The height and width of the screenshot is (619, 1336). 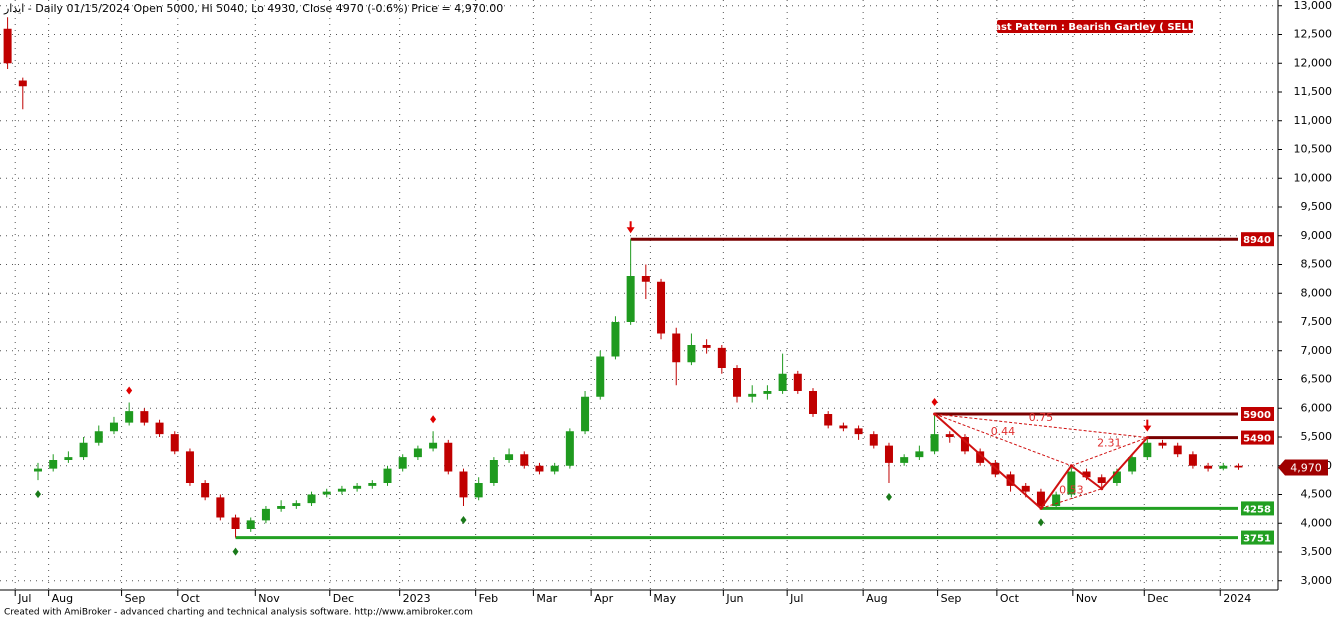 I want to click on x-tick-label: Mar, so click(x=546, y=598).